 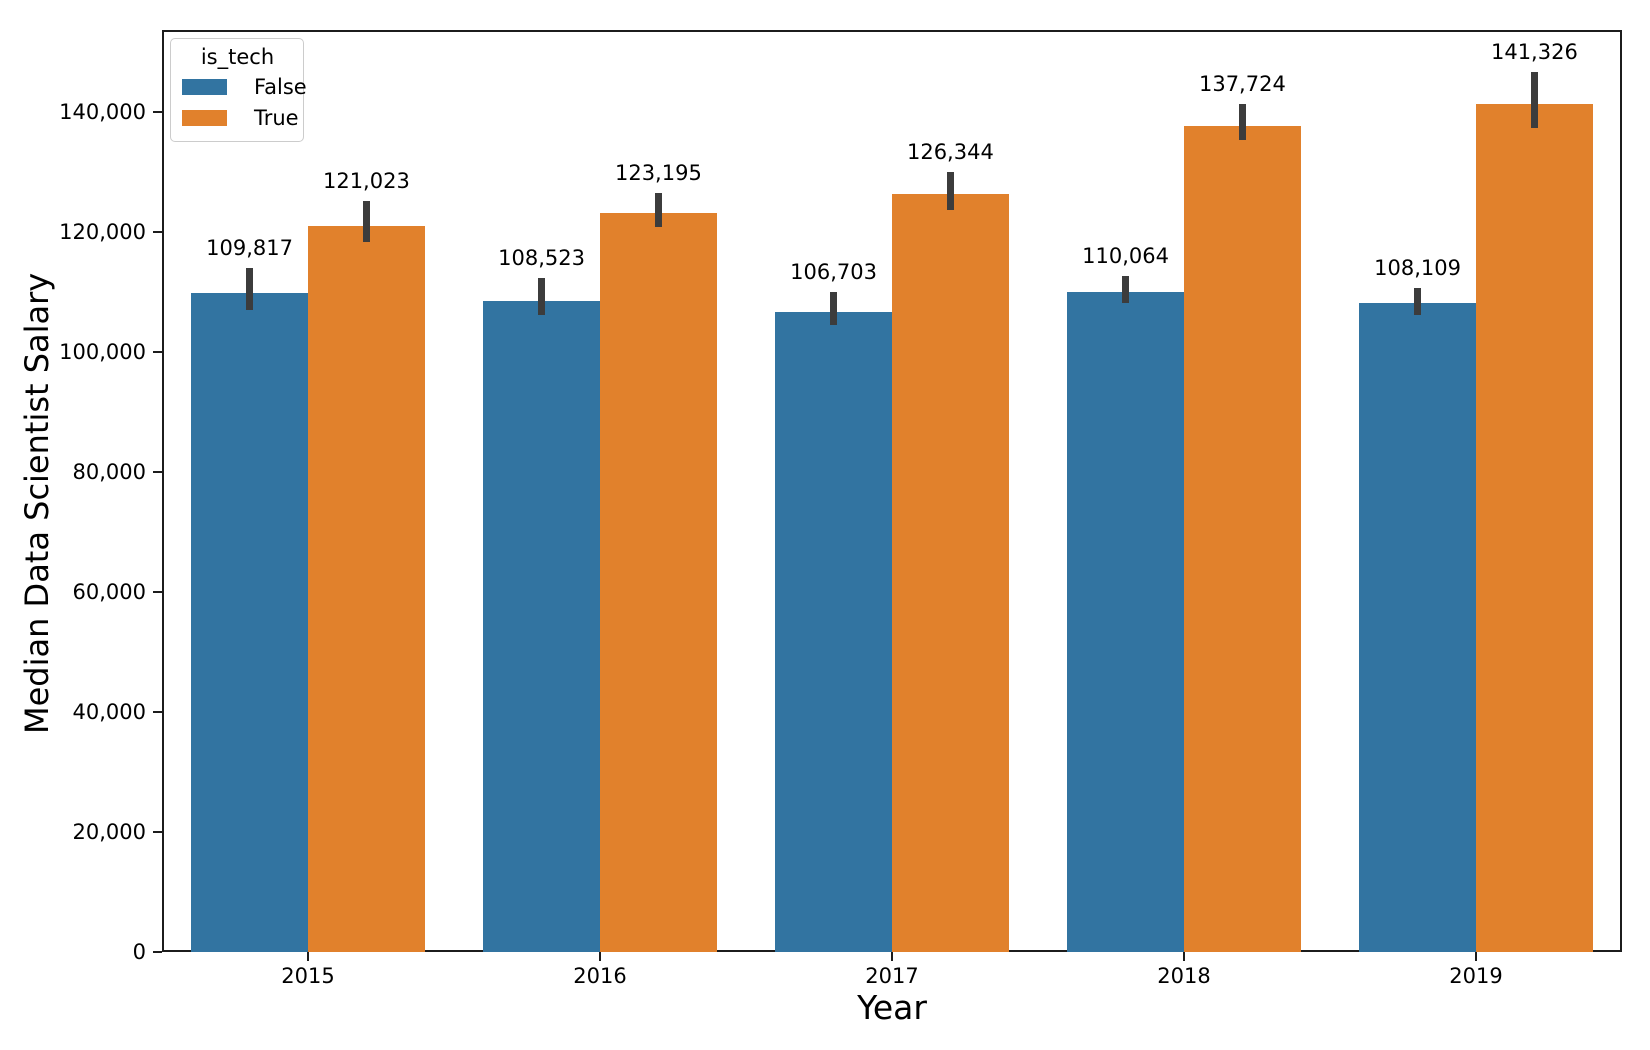 What do you see at coordinates (892, 956) in the screenshot?
I see `x-tick-2017` at bounding box center [892, 956].